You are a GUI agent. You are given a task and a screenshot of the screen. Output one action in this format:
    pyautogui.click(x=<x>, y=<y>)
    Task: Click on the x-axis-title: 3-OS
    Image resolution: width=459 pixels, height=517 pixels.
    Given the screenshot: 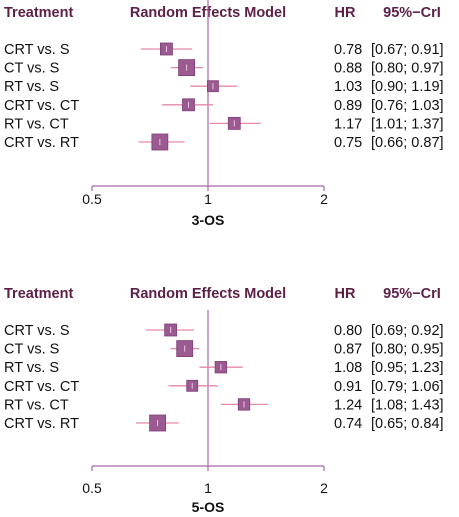 What is the action you would take?
    pyautogui.click(x=208, y=220)
    